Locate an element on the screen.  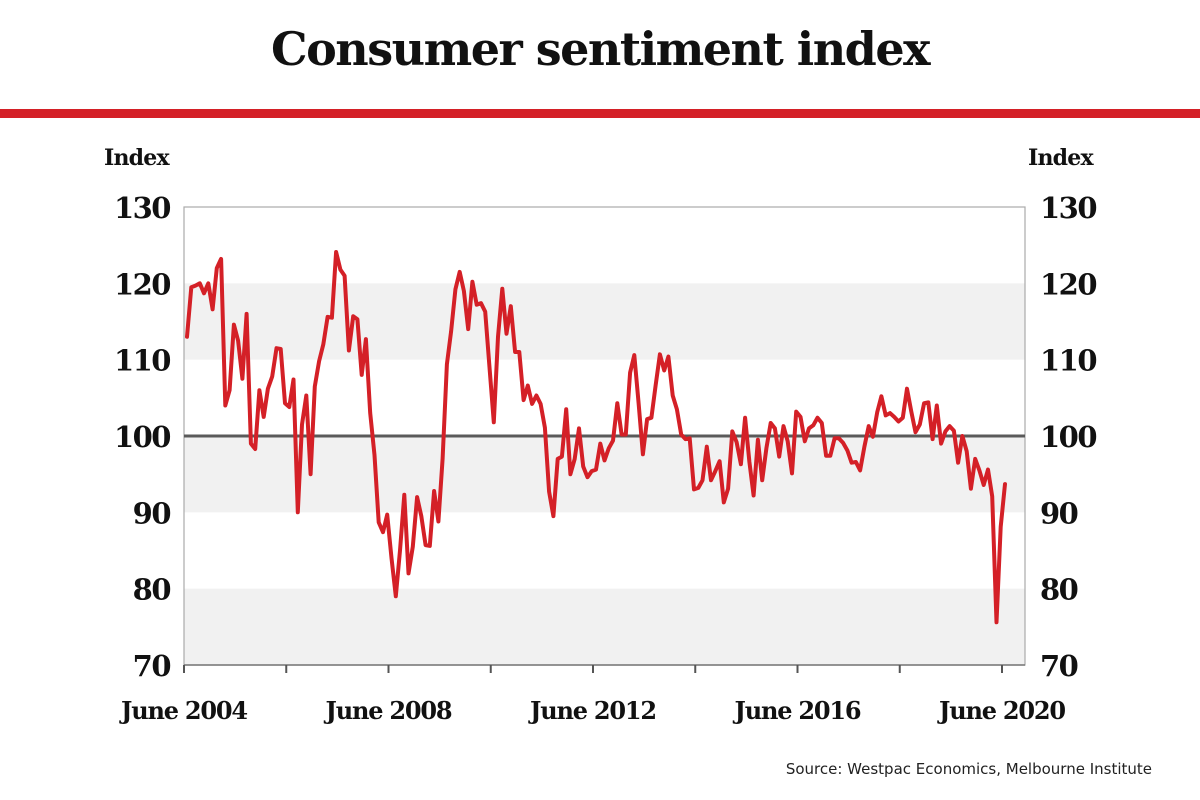
x-tick-label: June 2008 is located at coordinates (388, 710).